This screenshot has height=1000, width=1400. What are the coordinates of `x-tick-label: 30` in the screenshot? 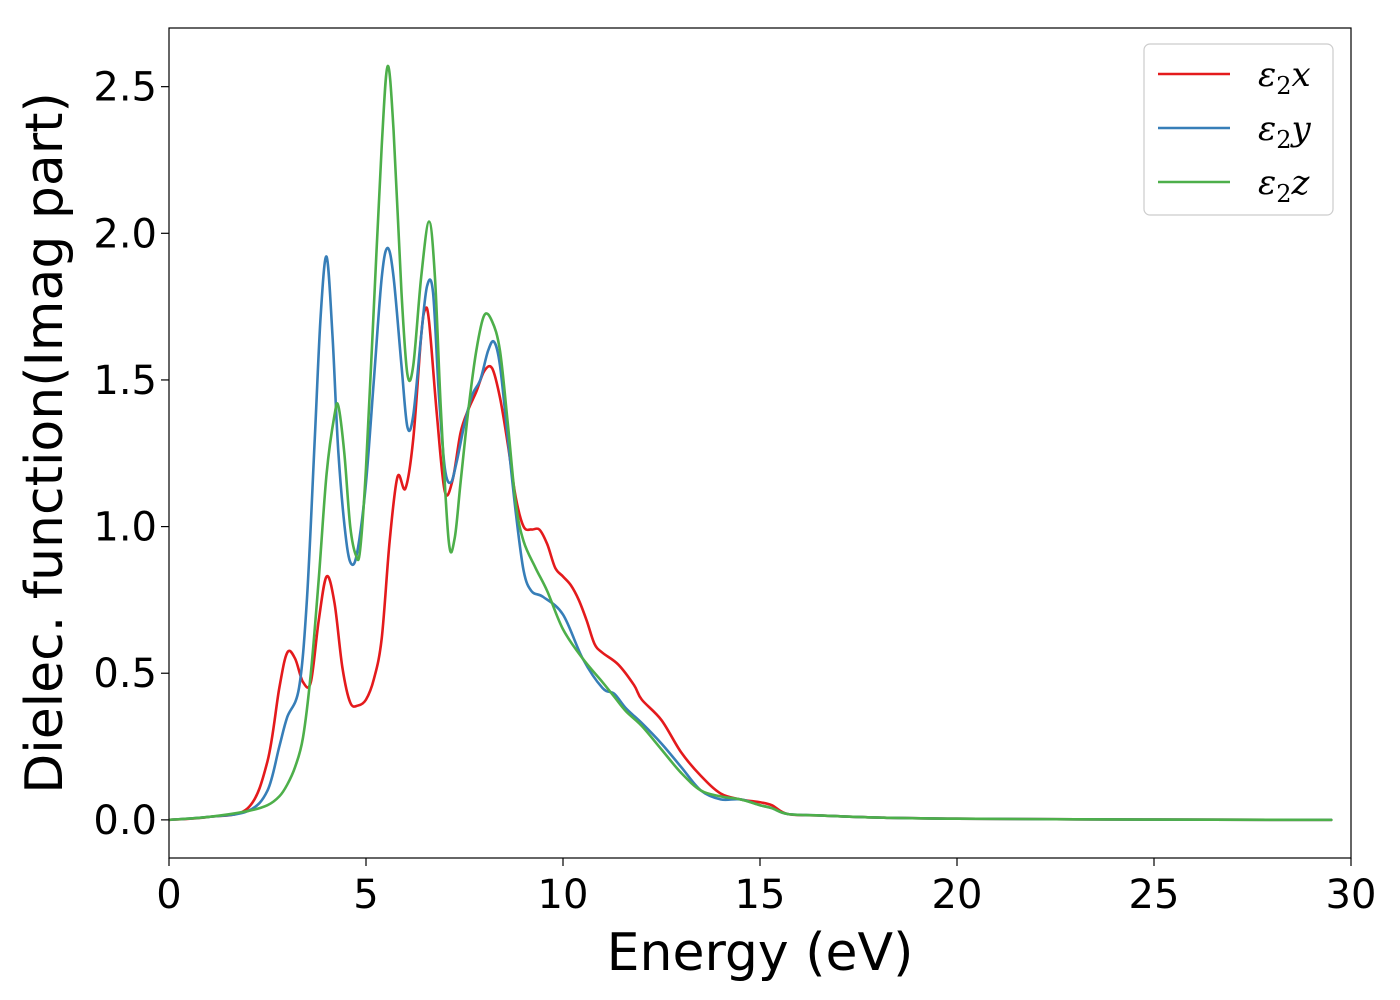 It's located at (1351, 895).